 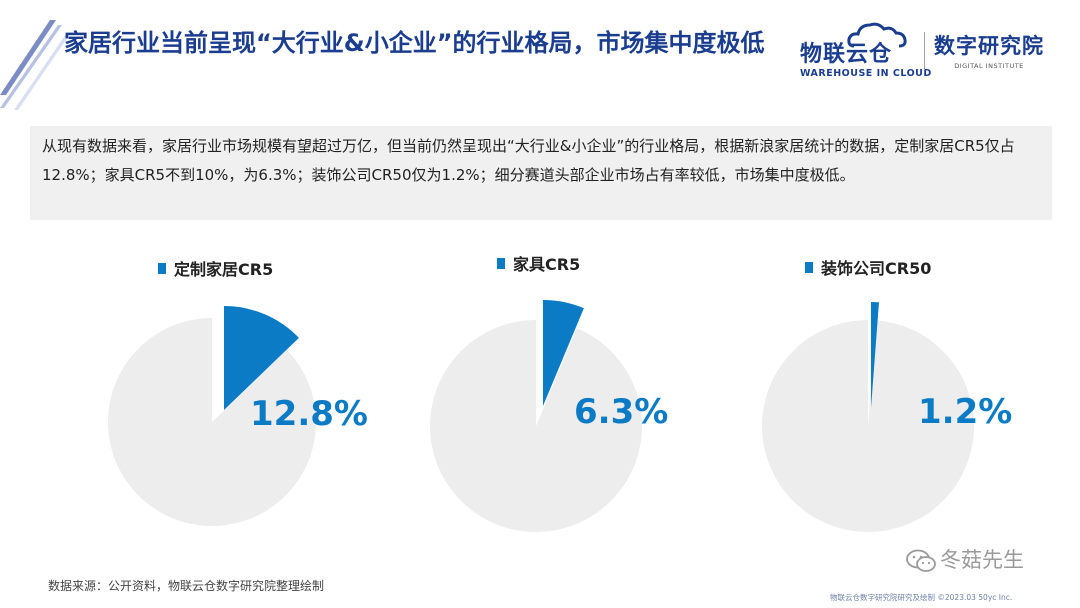 I want to click on pie-2-legend-label: 家具CR5, so click(x=547, y=264).